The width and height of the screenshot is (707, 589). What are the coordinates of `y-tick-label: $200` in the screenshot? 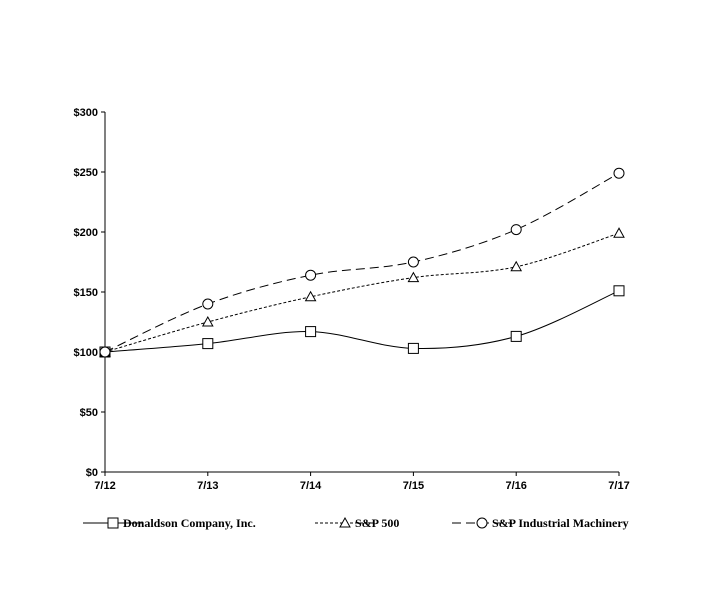 It's located at (86, 233).